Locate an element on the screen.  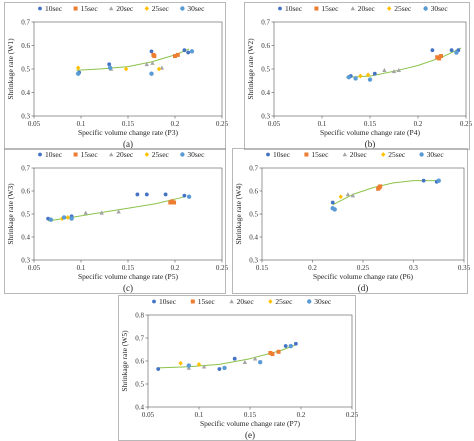
y-axis-label: Shrinkage rate (W1) is located at coordinates (10, 69).